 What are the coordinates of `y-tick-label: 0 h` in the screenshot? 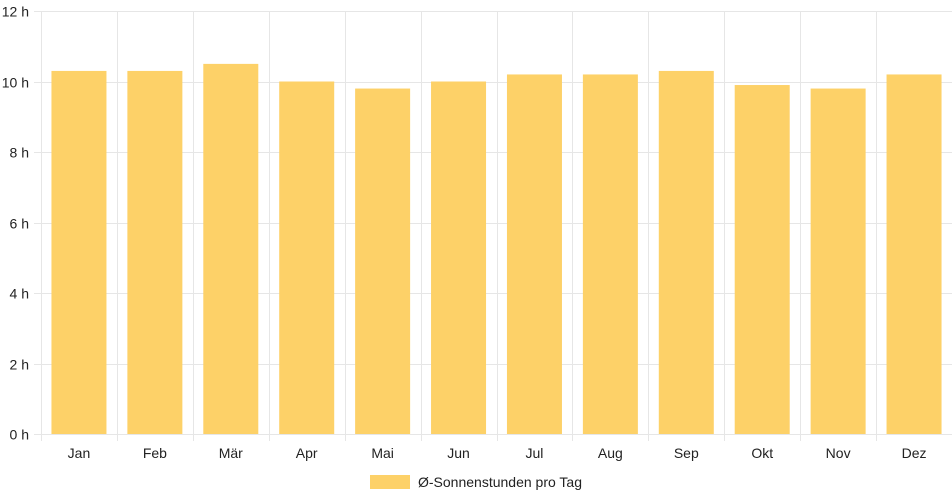 It's located at (19, 435).